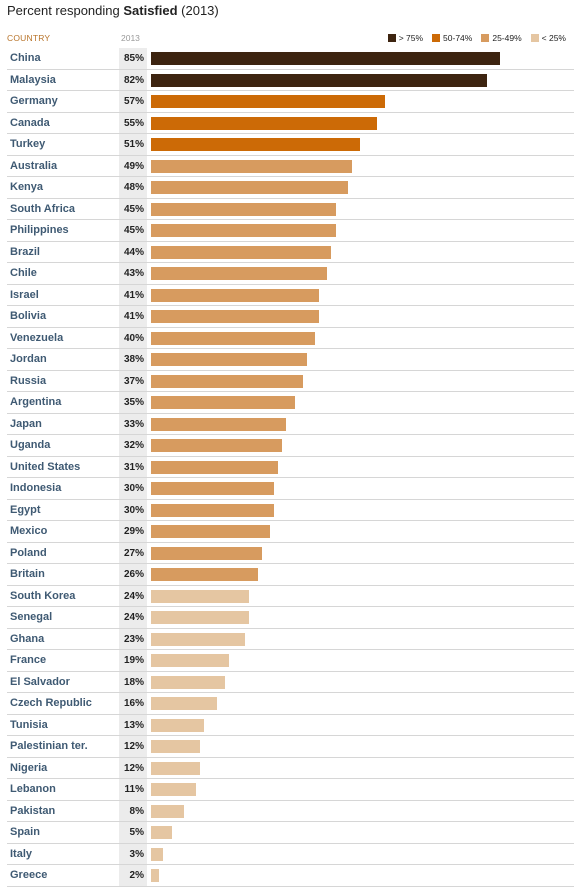 The height and width of the screenshot is (893, 584). What do you see at coordinates (287, 209) in the screenshot?
I see `table-row: South Africa 45%` at bounding box center [287, 209].